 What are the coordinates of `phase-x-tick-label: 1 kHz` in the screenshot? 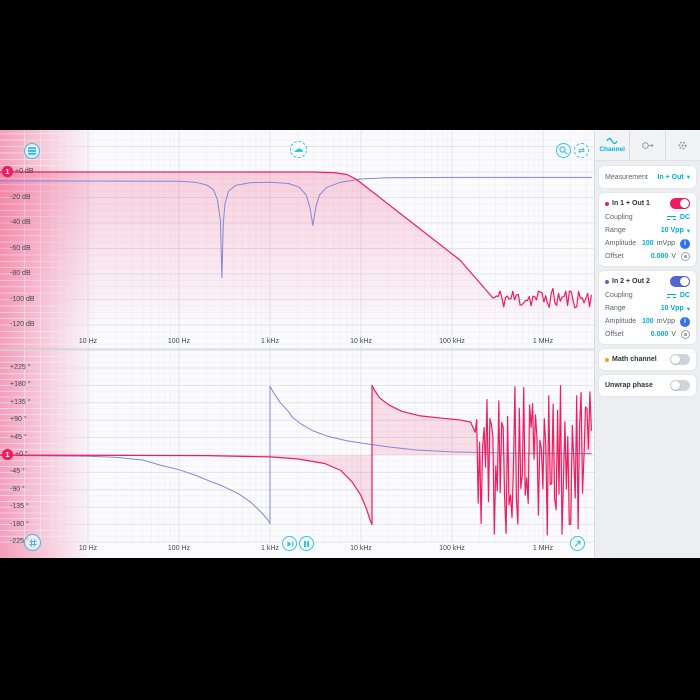 It's located at (270, 548).